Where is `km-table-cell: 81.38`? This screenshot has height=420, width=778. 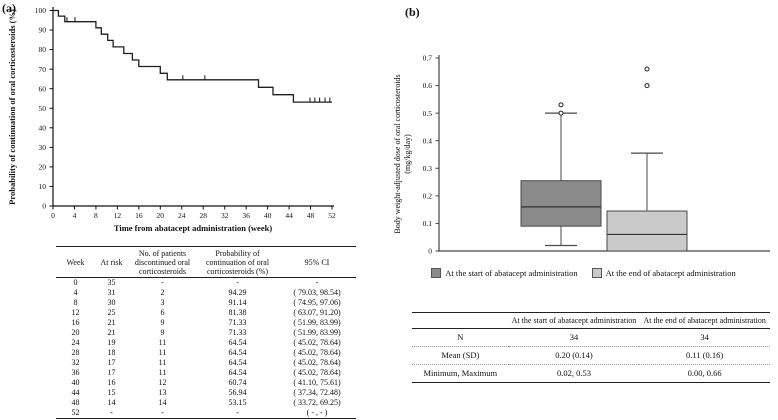 km-table-cell: 81.38 is located at coordinates (237, 312).